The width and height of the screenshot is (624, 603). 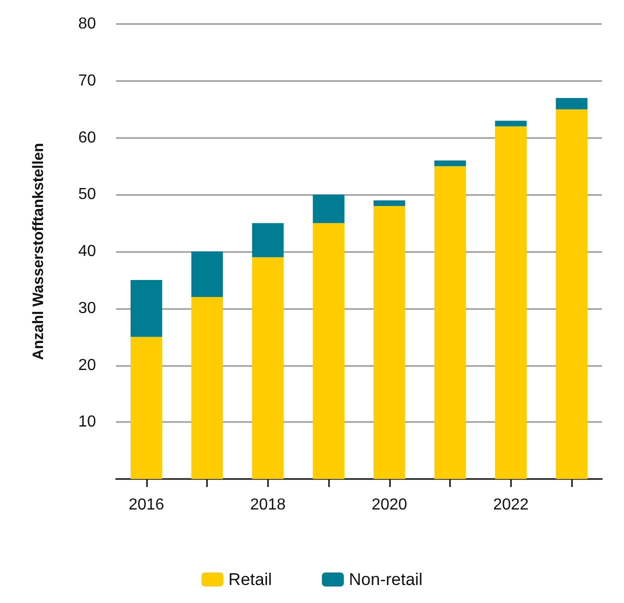 What do you see at coordinates (87, 365) in the screenshot?
I see `y-tick-label: 20` at bounding box center [87, 365].